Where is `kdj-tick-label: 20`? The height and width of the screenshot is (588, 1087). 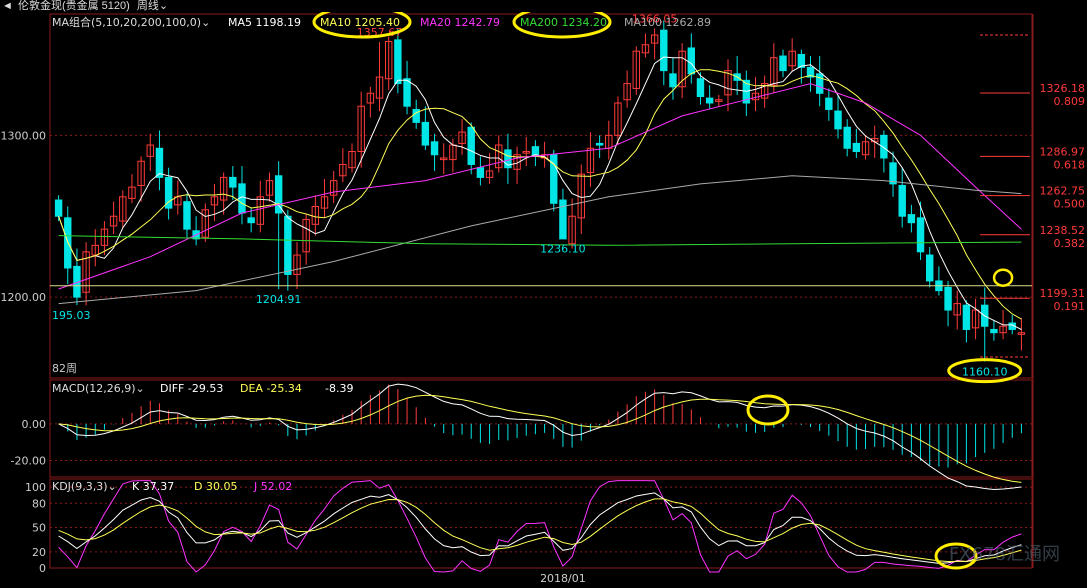 kdj-tick-label: 20 is located at coordinates (39, 552).